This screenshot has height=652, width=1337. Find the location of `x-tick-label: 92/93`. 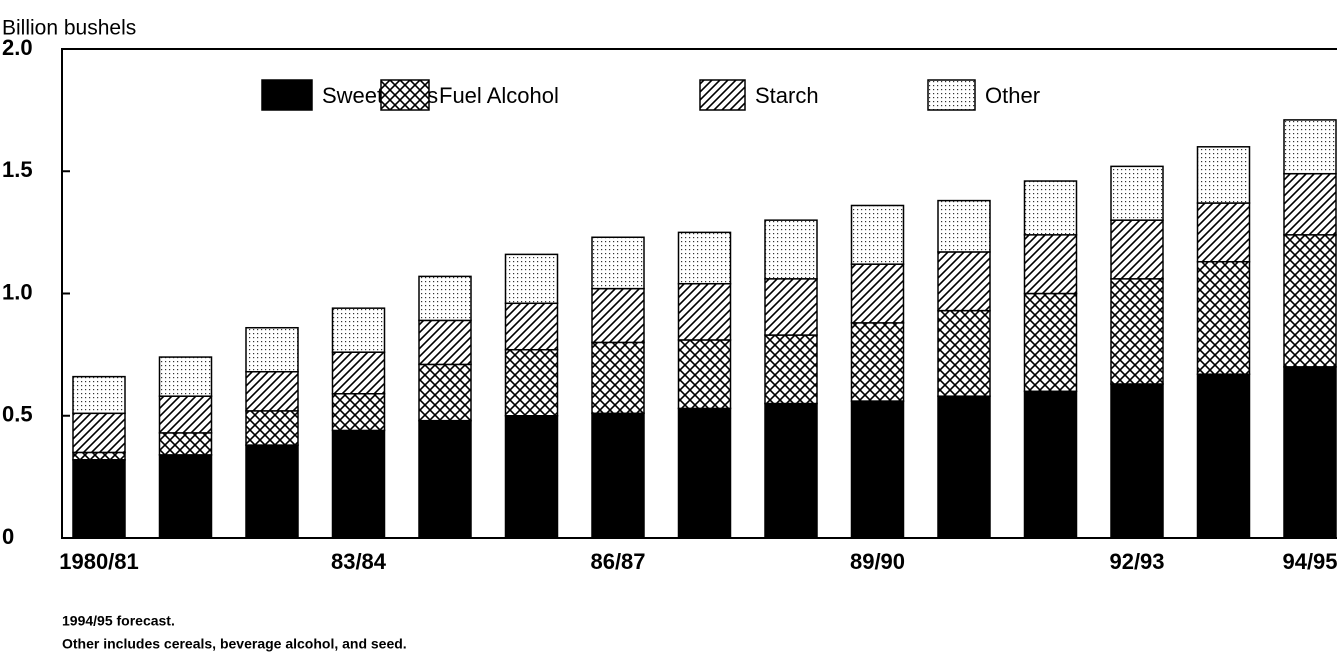

x-tick-label: 92/93 is located at coordinates (1136, 561).